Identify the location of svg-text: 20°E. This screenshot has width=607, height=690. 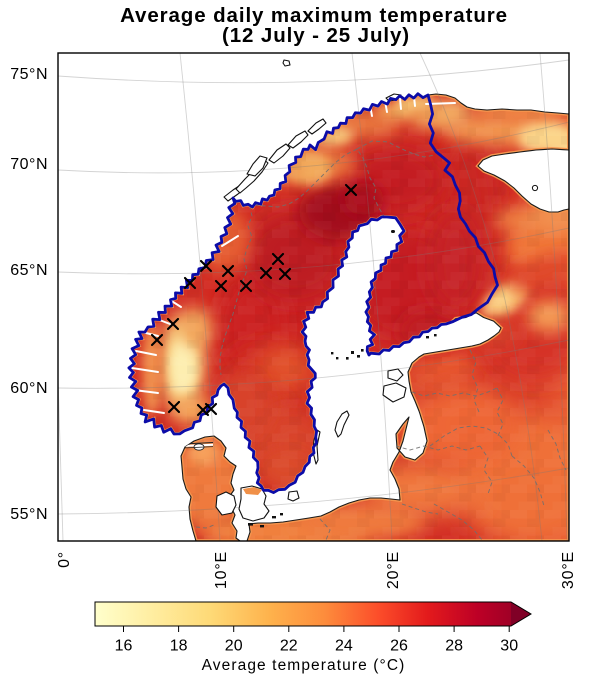
(393, 570).